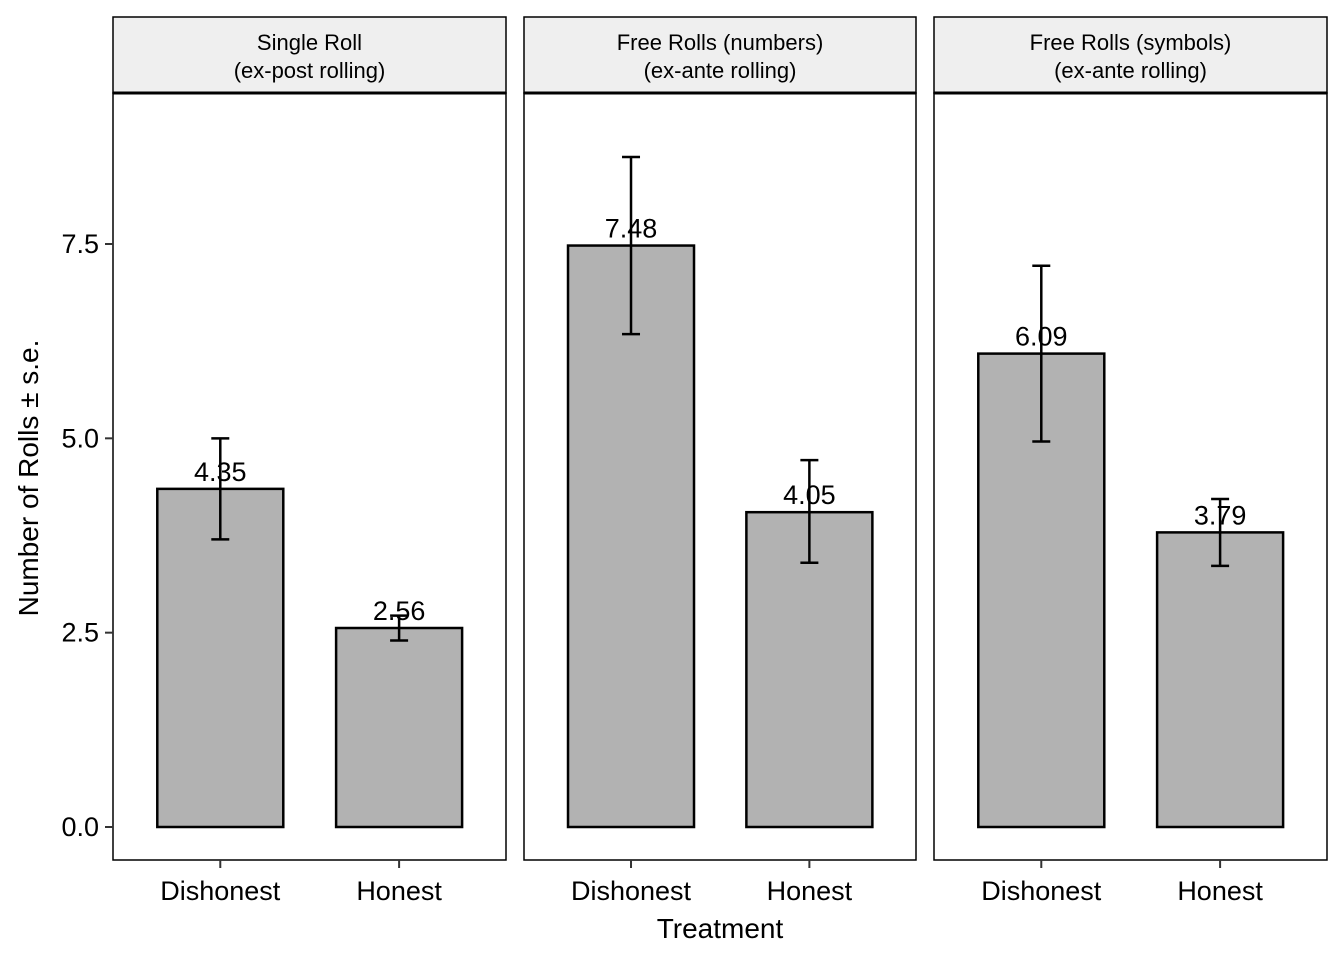 Image resolution: width=1344 pixels, height=965 pixels. What do you see at coordinates (28, 478) in the screenshot?
I see `y-axis-title: Number of Rolls ± s.e.` at bounding box center [28, 478].